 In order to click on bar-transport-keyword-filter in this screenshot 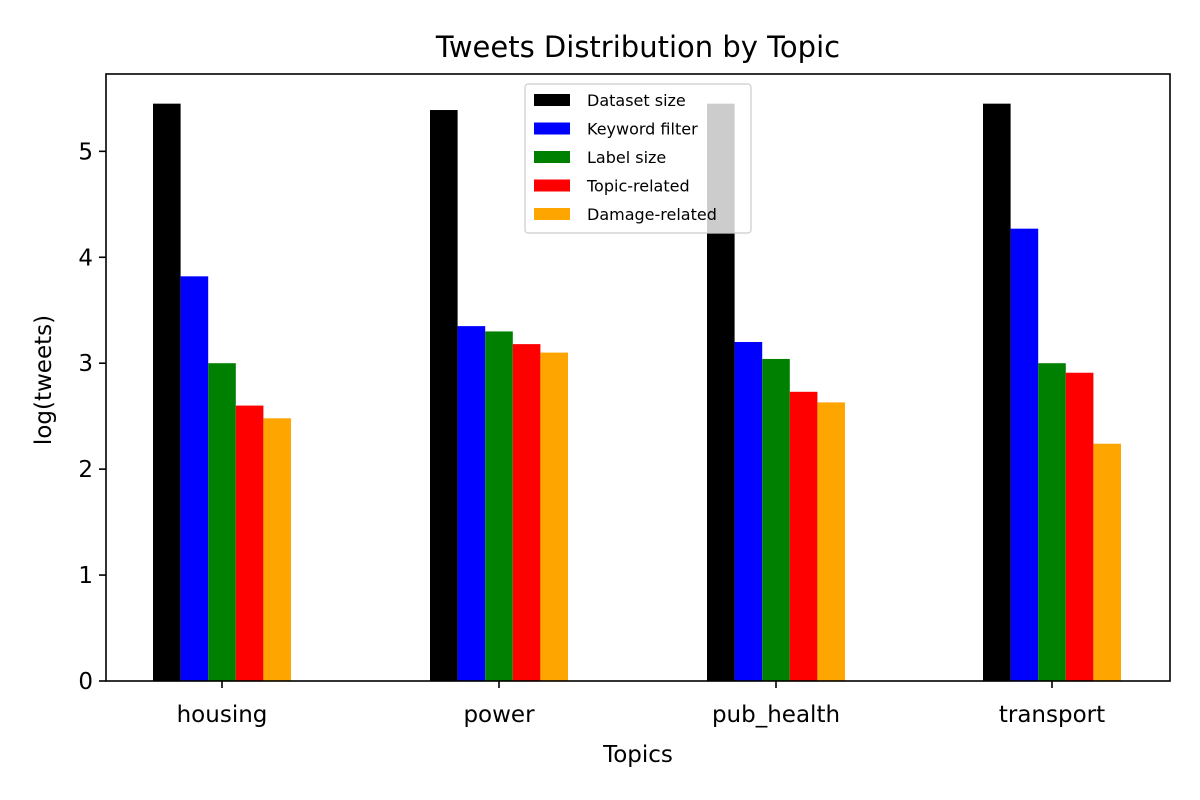, I will do `click(1024, 454)`.